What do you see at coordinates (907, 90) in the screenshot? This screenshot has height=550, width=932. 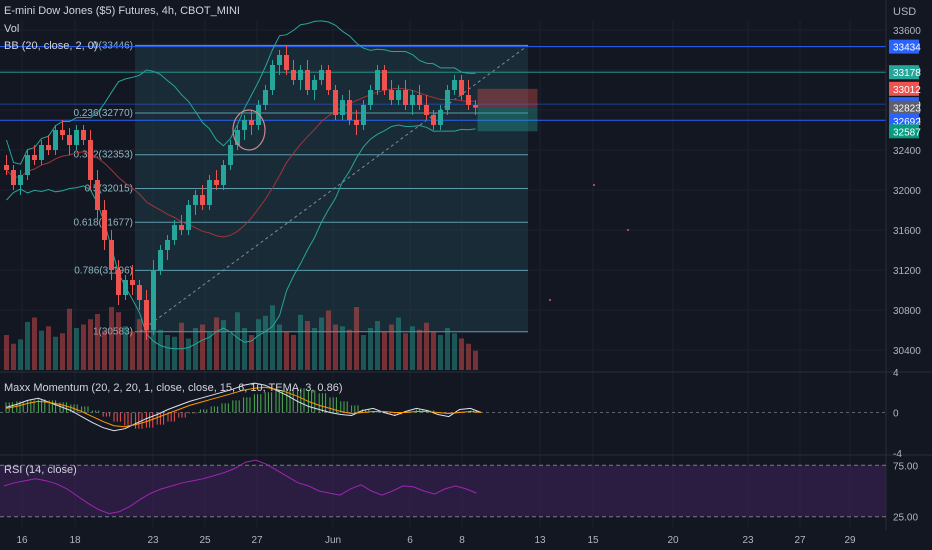 I see `price-tag-label: 33012` at bounding box center [907, 90].